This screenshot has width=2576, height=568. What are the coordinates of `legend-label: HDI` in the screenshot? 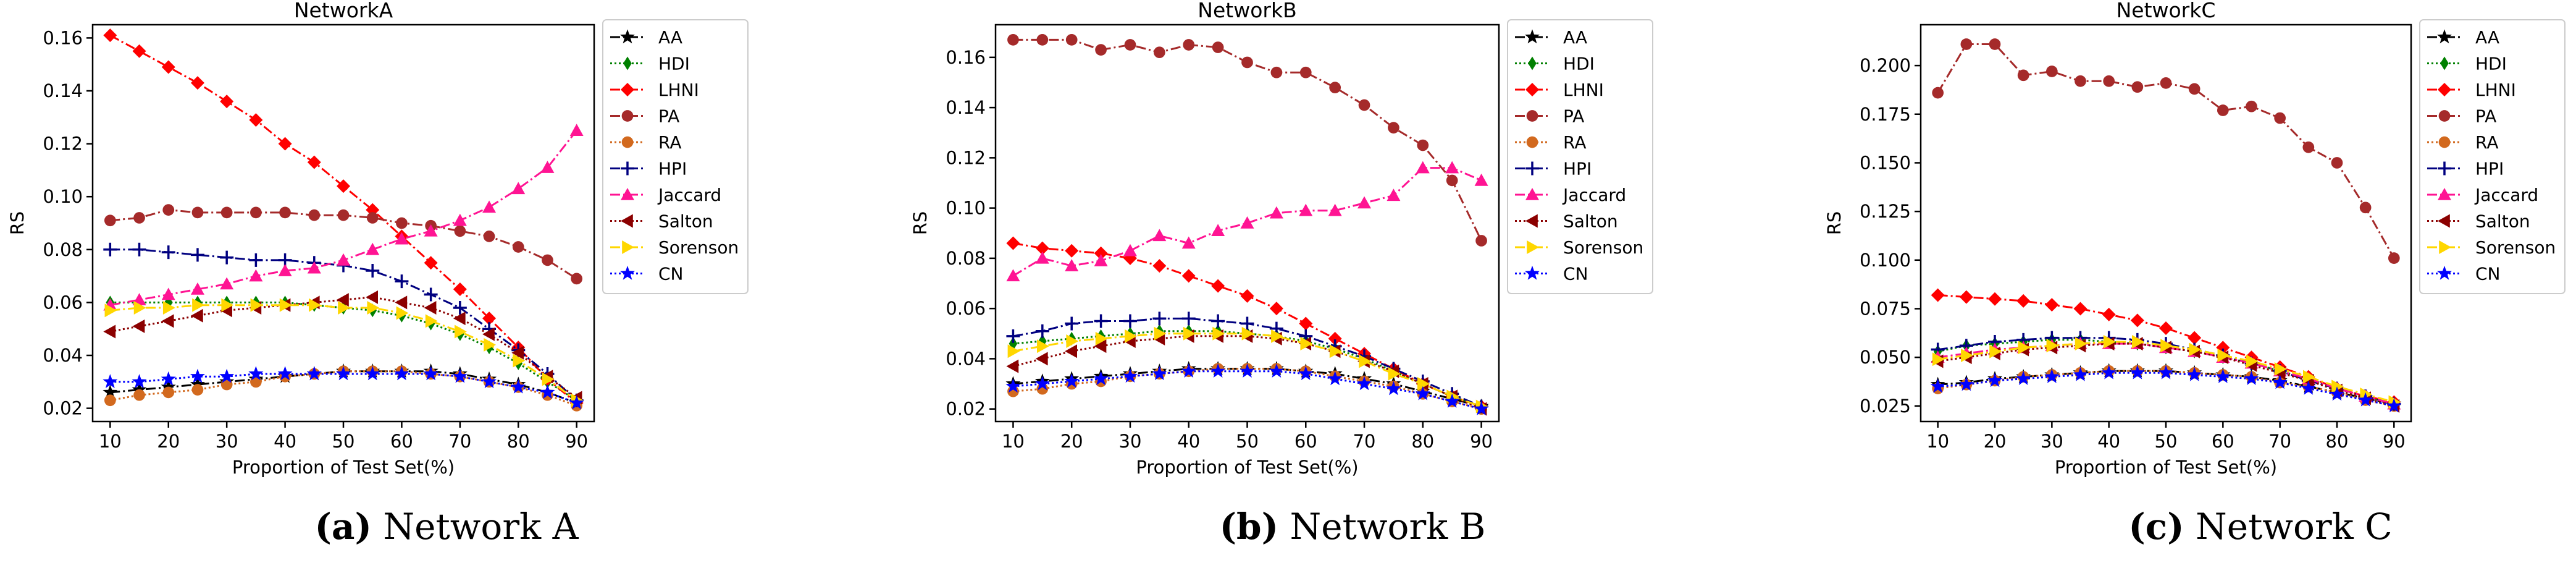 It's located at (2491, 64).